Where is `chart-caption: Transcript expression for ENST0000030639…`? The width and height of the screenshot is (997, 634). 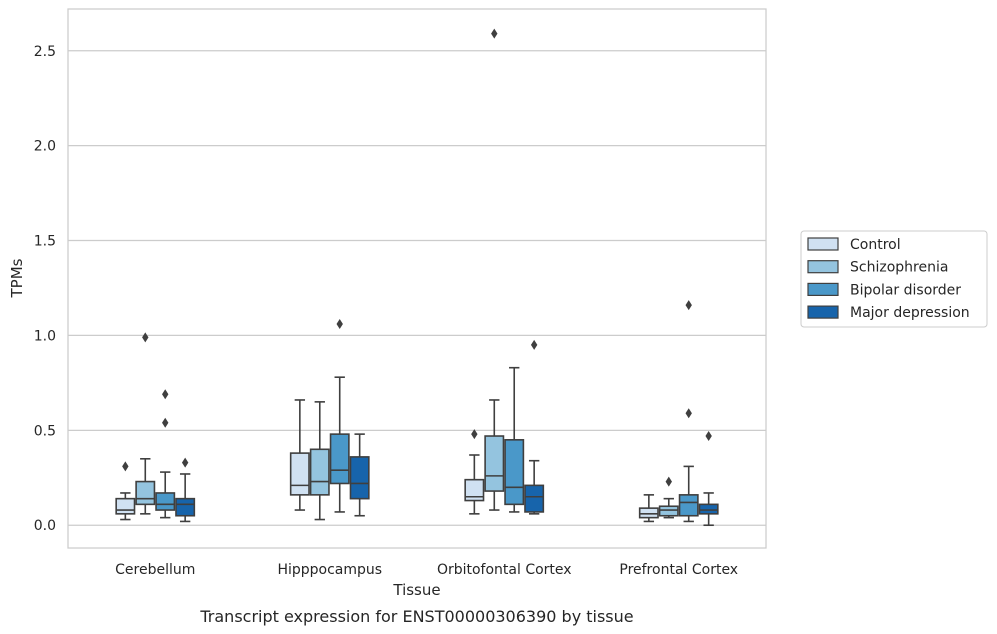 chart-caption: Transcript expression for ENST0000030639… is located at coordinates (416, 616).